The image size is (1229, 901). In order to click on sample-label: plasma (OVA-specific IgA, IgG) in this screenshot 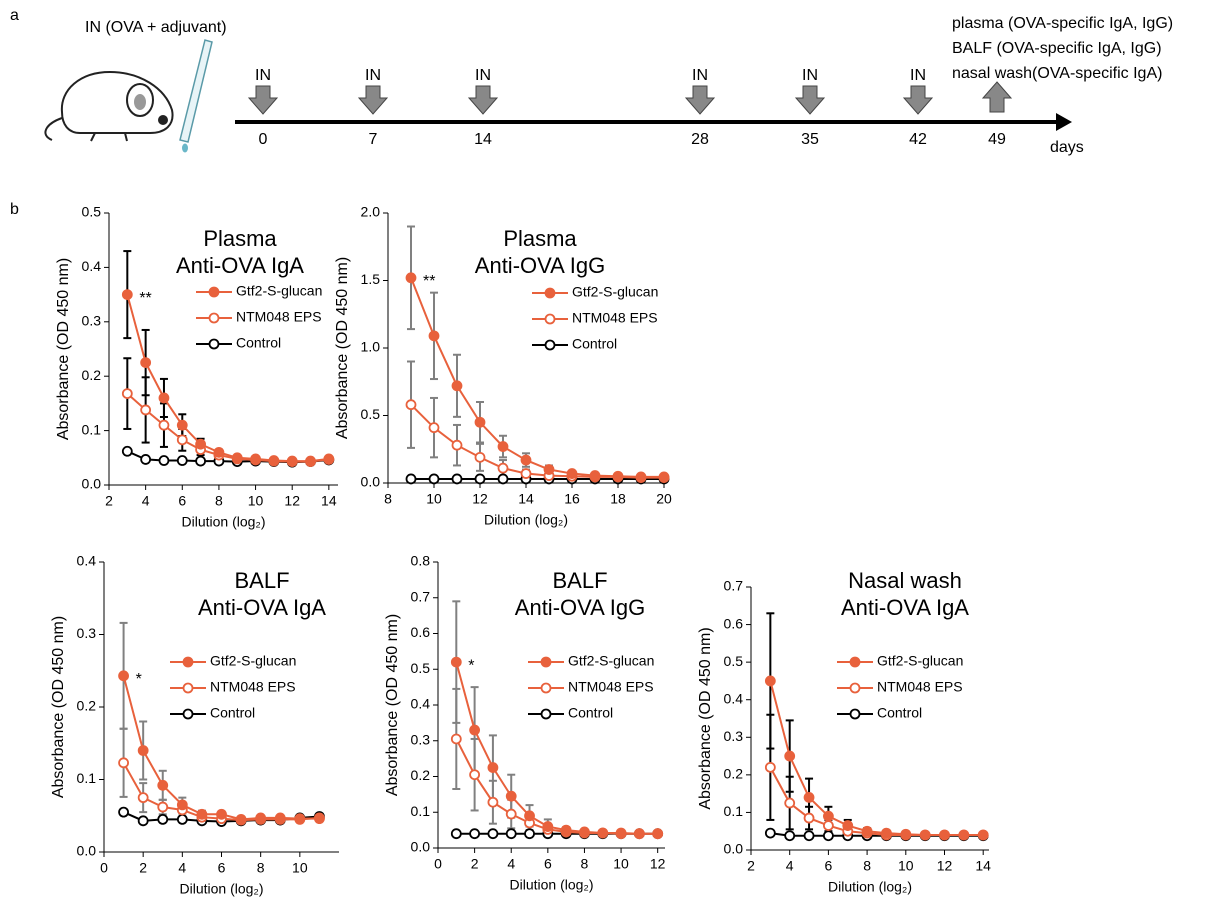, I will do `click(1062, 23)`.